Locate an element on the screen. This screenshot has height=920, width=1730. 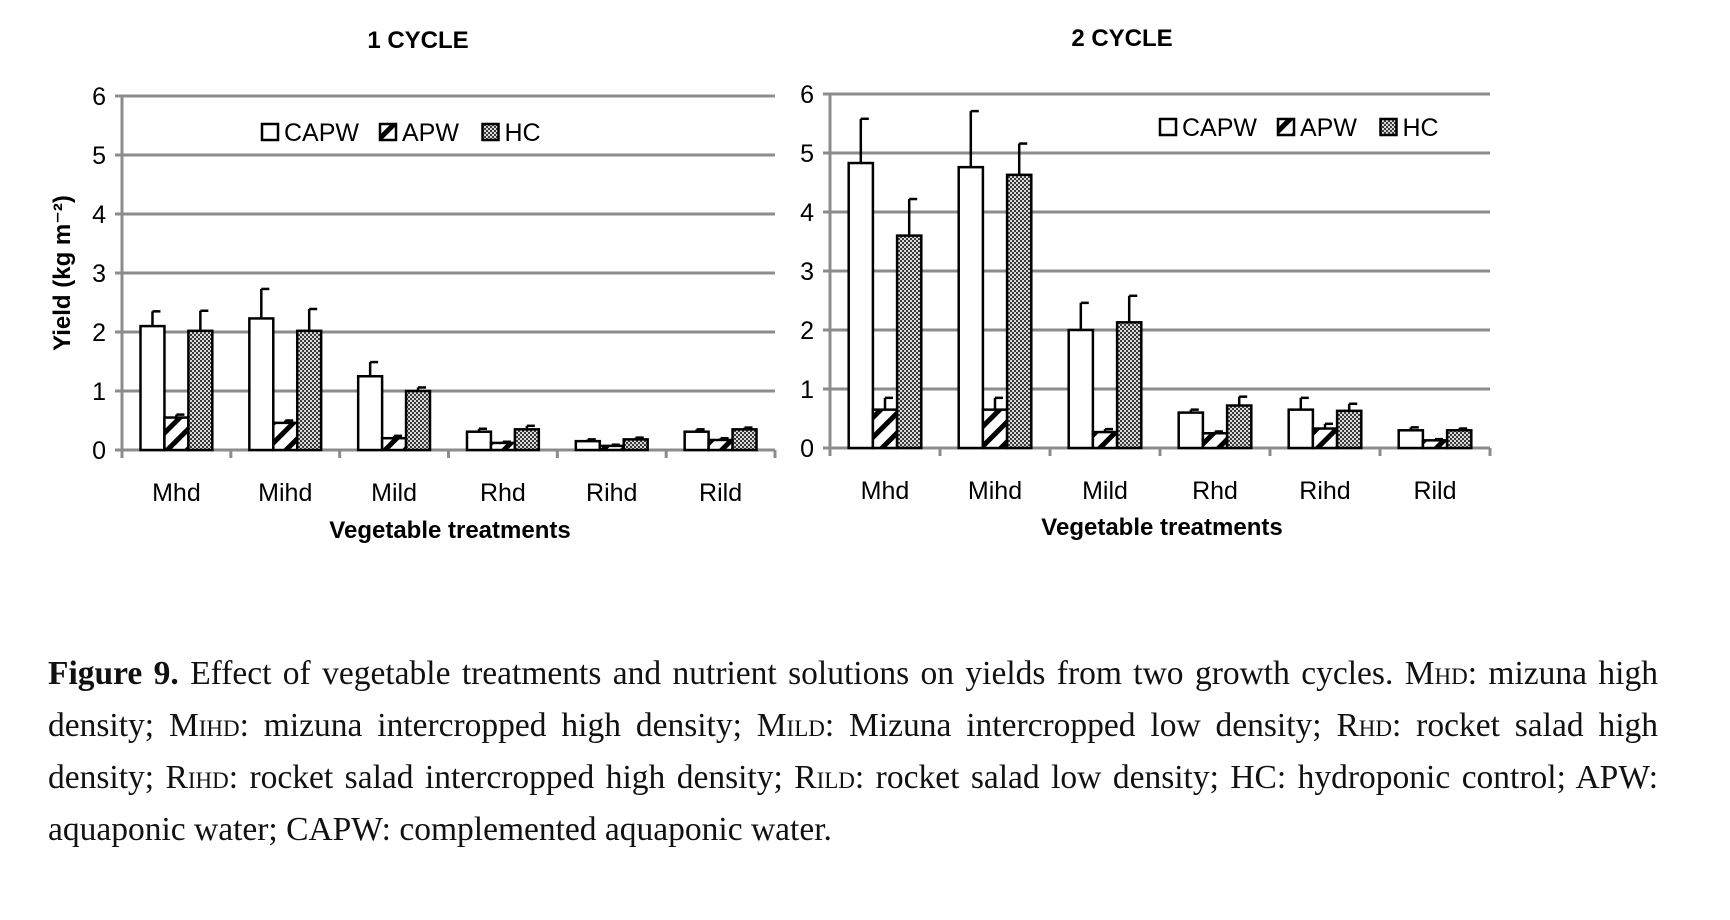
caption-abbr-mild: Mild is located at coordinates (790, 725).